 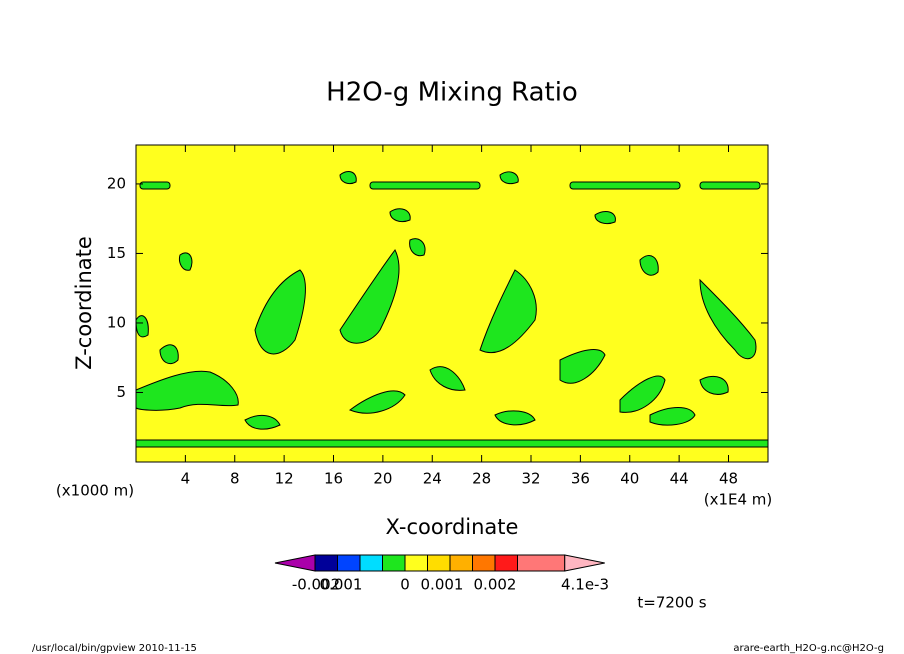 What do you see at coordinates (284, 479) in the screenshot?
I see `x-tick-label: 12` at bounding box center [284, 479].